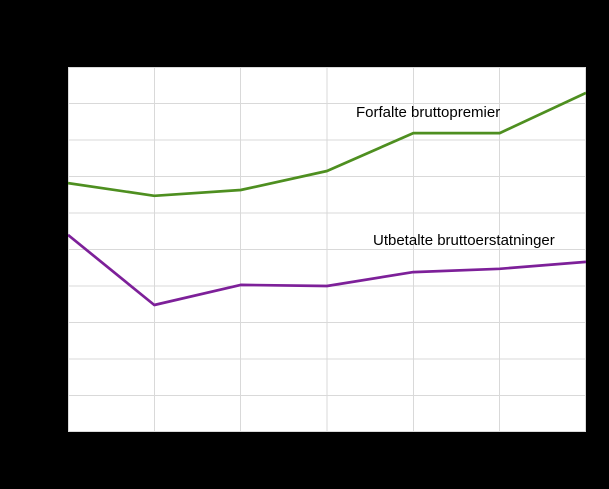  Describe the element at coordinates (464, 240) in the screenshot. I see `series-label-utbetalte-bruttoerstatninger: Utbetalte bruttoerstatninger` at that location.